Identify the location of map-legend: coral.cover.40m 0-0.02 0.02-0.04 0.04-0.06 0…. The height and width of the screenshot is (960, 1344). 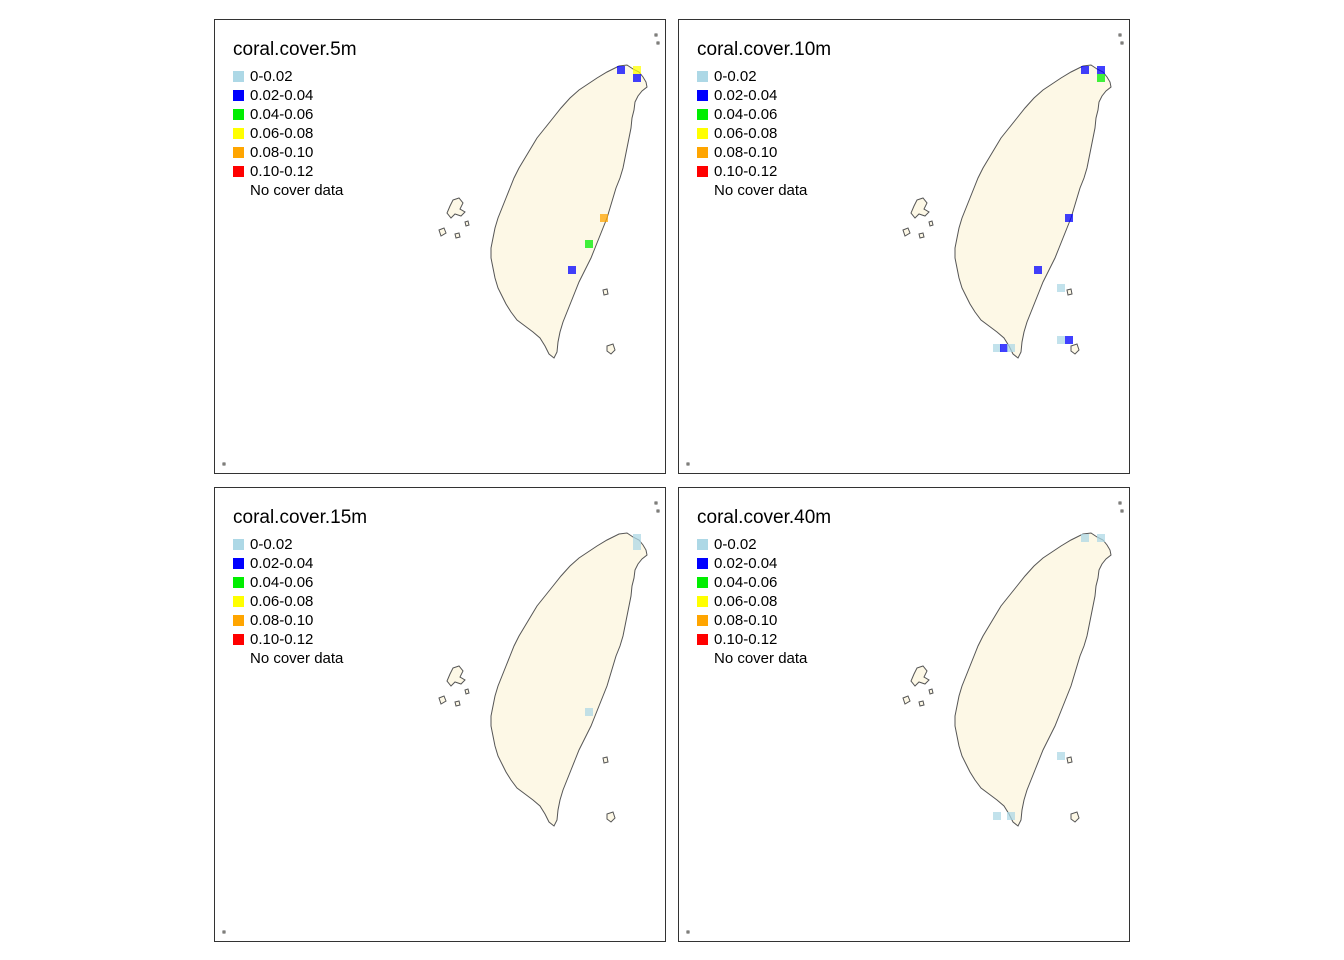
(764, 587).